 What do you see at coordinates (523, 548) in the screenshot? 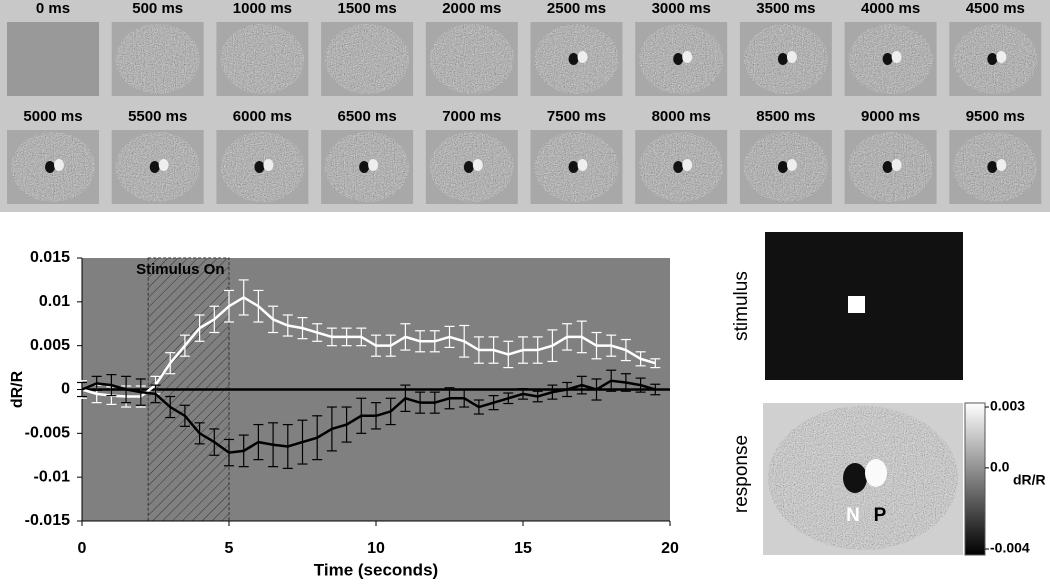
I see `x-tick-label: 15` at bounding box center [523, 548].